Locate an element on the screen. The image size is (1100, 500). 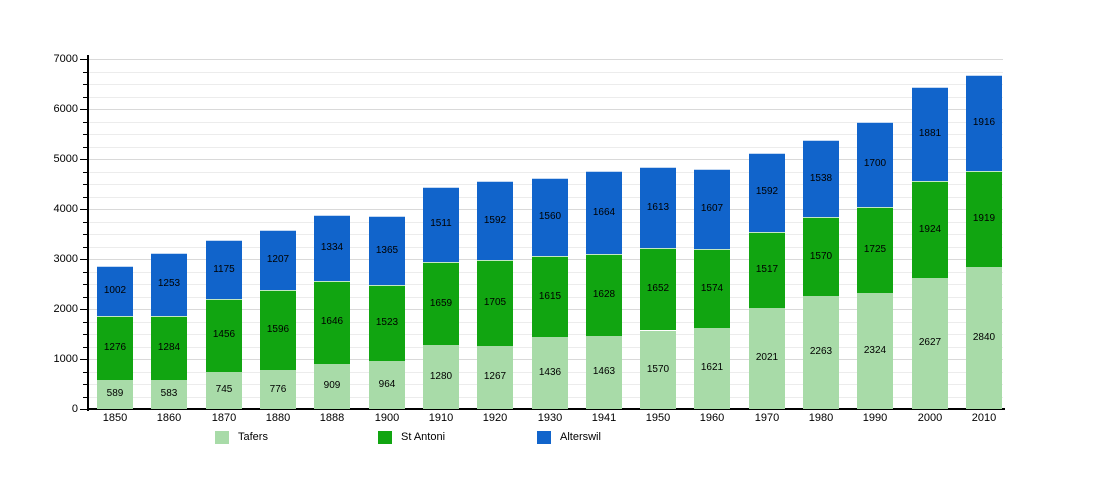
legend-item-tafers: Tafers is located at coordinates (241, 437).